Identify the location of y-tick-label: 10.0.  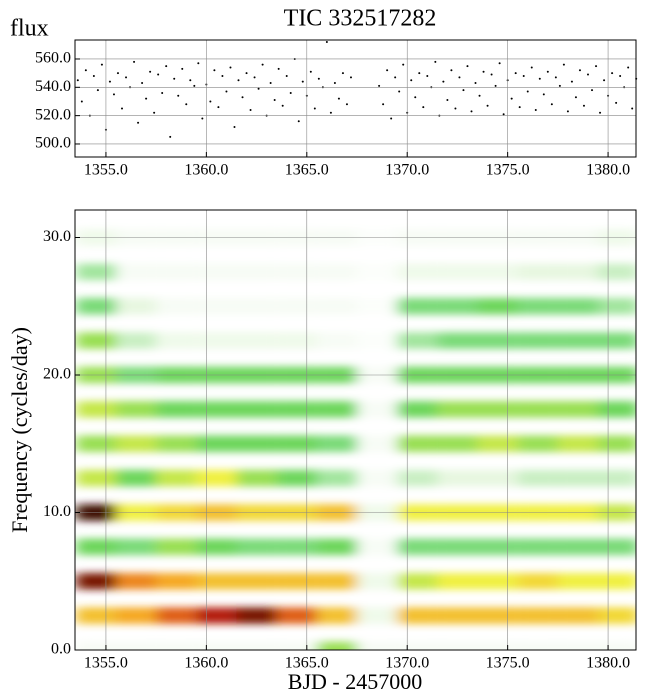
(57, 511).